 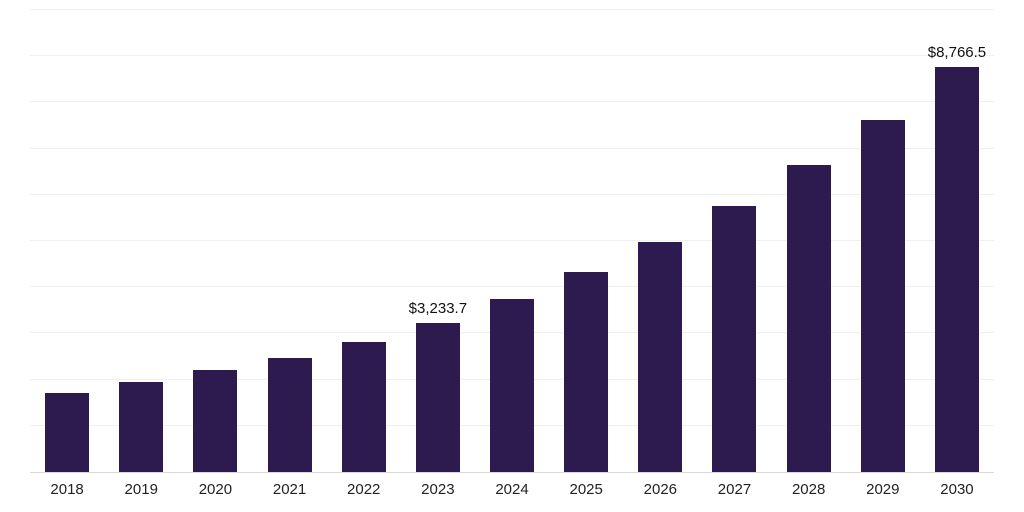 I want to click on x-axis-tick-label: 2020, so click(x=215, y=489).